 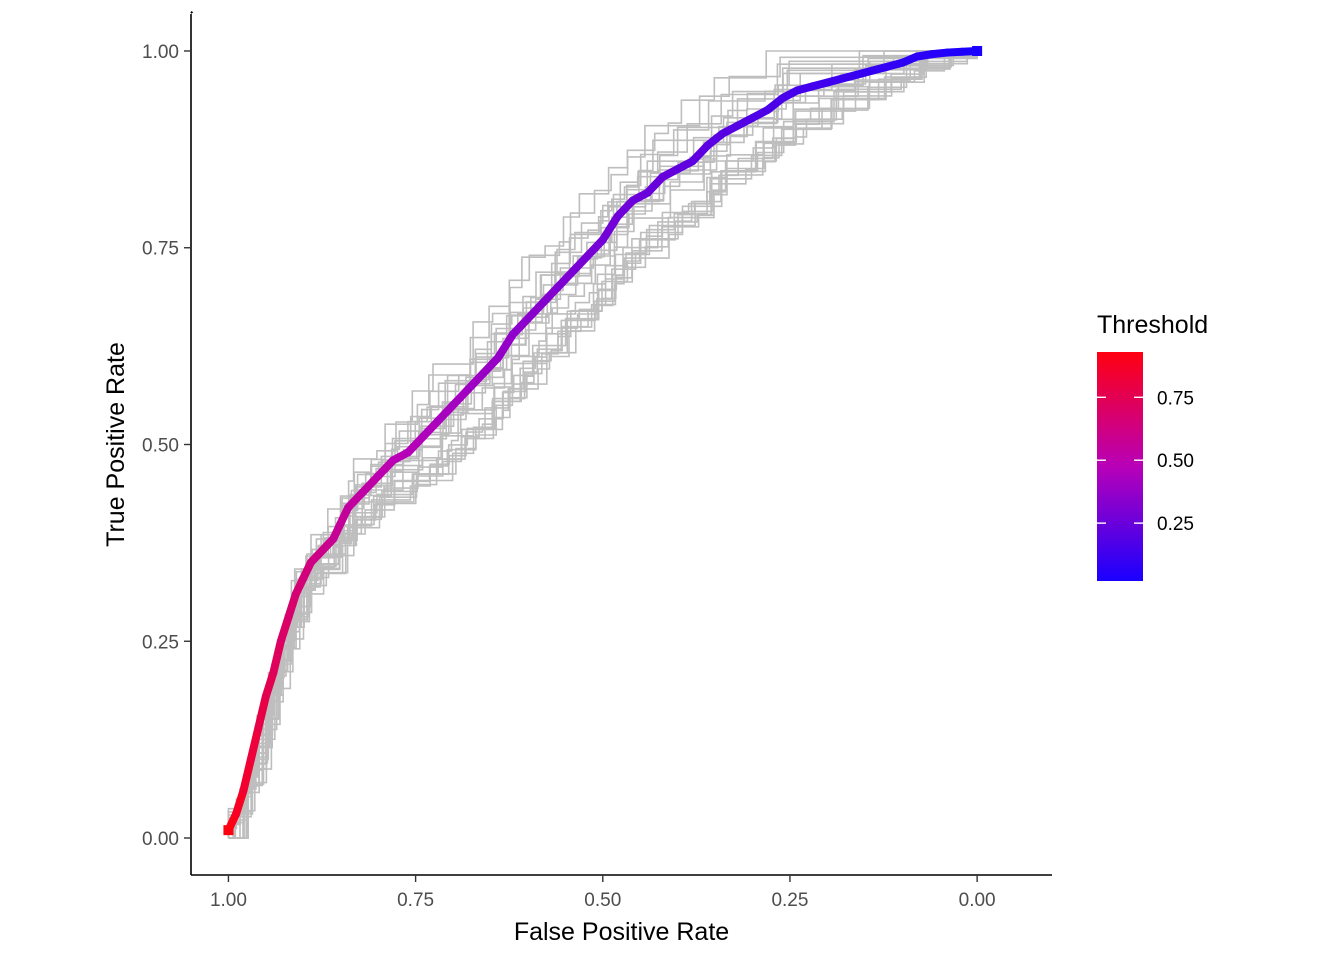 What do you see at coordinates (160, 52) in the screenshot?
I see `y-tick-label: 1.00` at bounding box center [160, 52].